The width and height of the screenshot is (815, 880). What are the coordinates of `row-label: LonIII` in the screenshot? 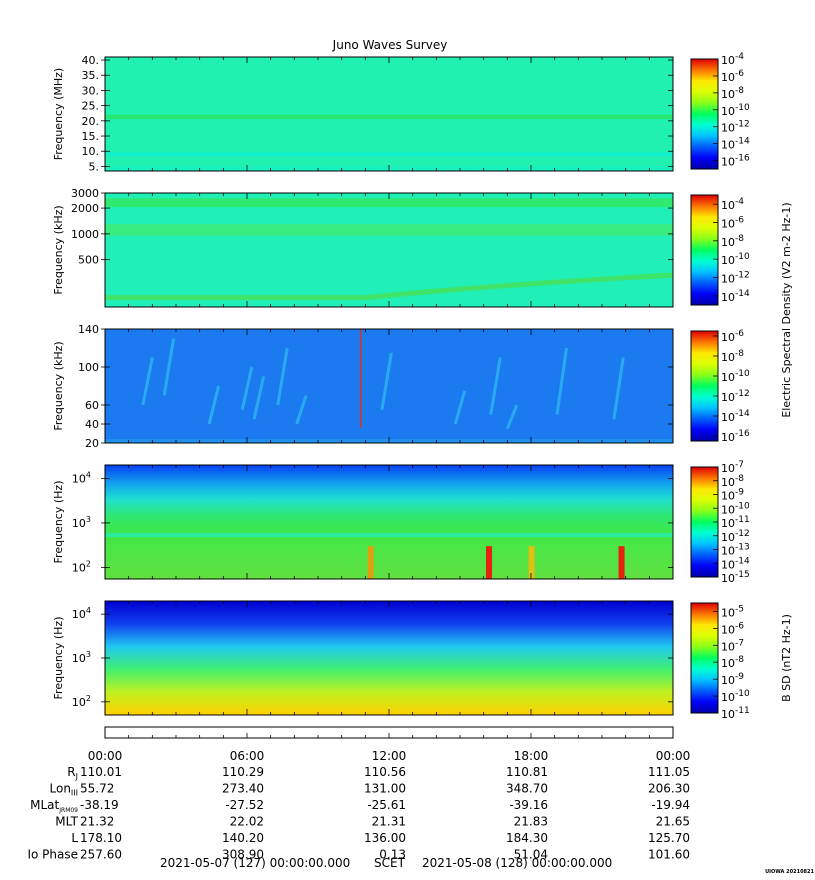 It's located at (64, 790).